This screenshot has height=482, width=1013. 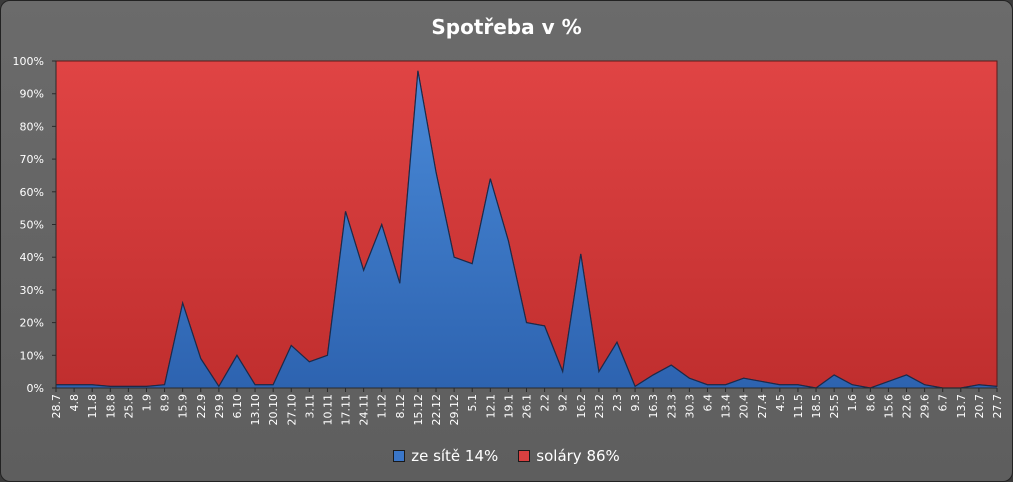 I want to click on y-tick-label: 20%, so click(x=32, y=323).